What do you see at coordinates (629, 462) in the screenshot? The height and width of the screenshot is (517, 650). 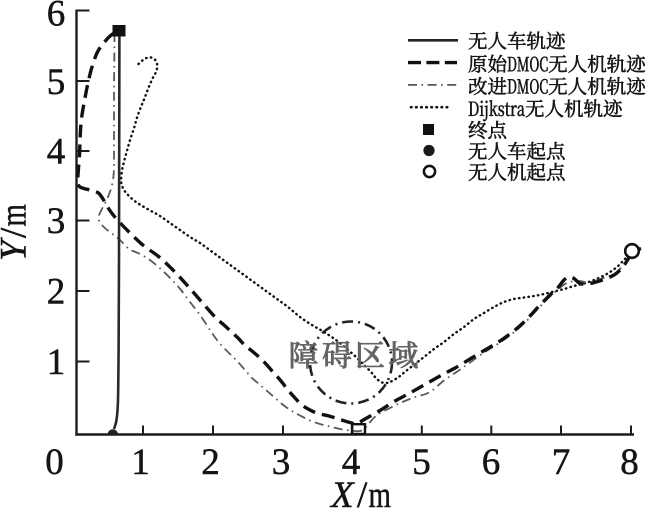 I see `svg-text: 8` at bounding box center [629, 462].